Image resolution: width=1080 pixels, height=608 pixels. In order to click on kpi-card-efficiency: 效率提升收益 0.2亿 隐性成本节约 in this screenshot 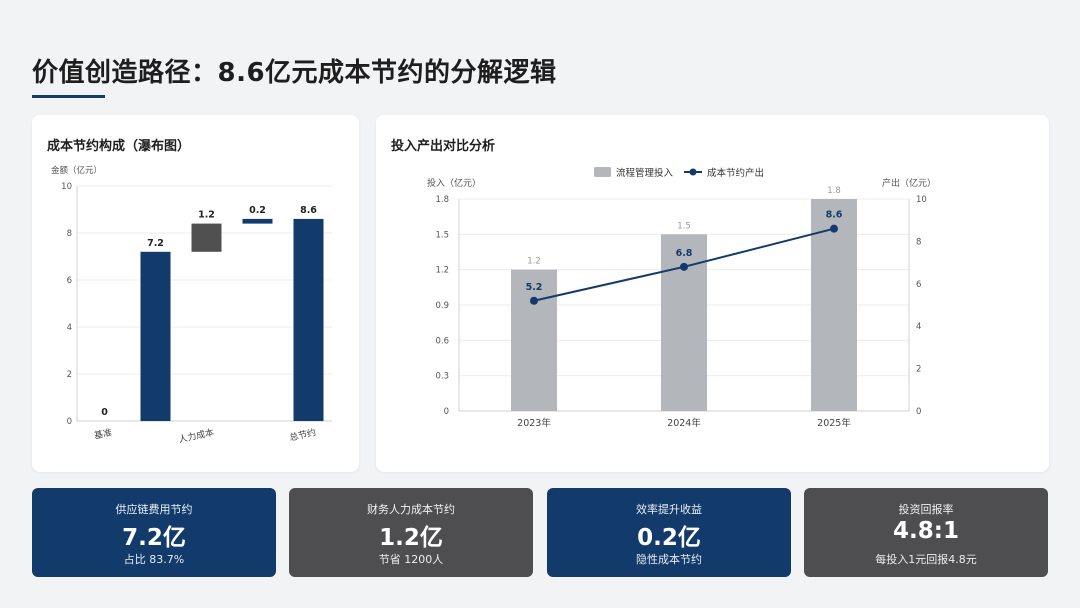, I will do `click(669, 532)`.